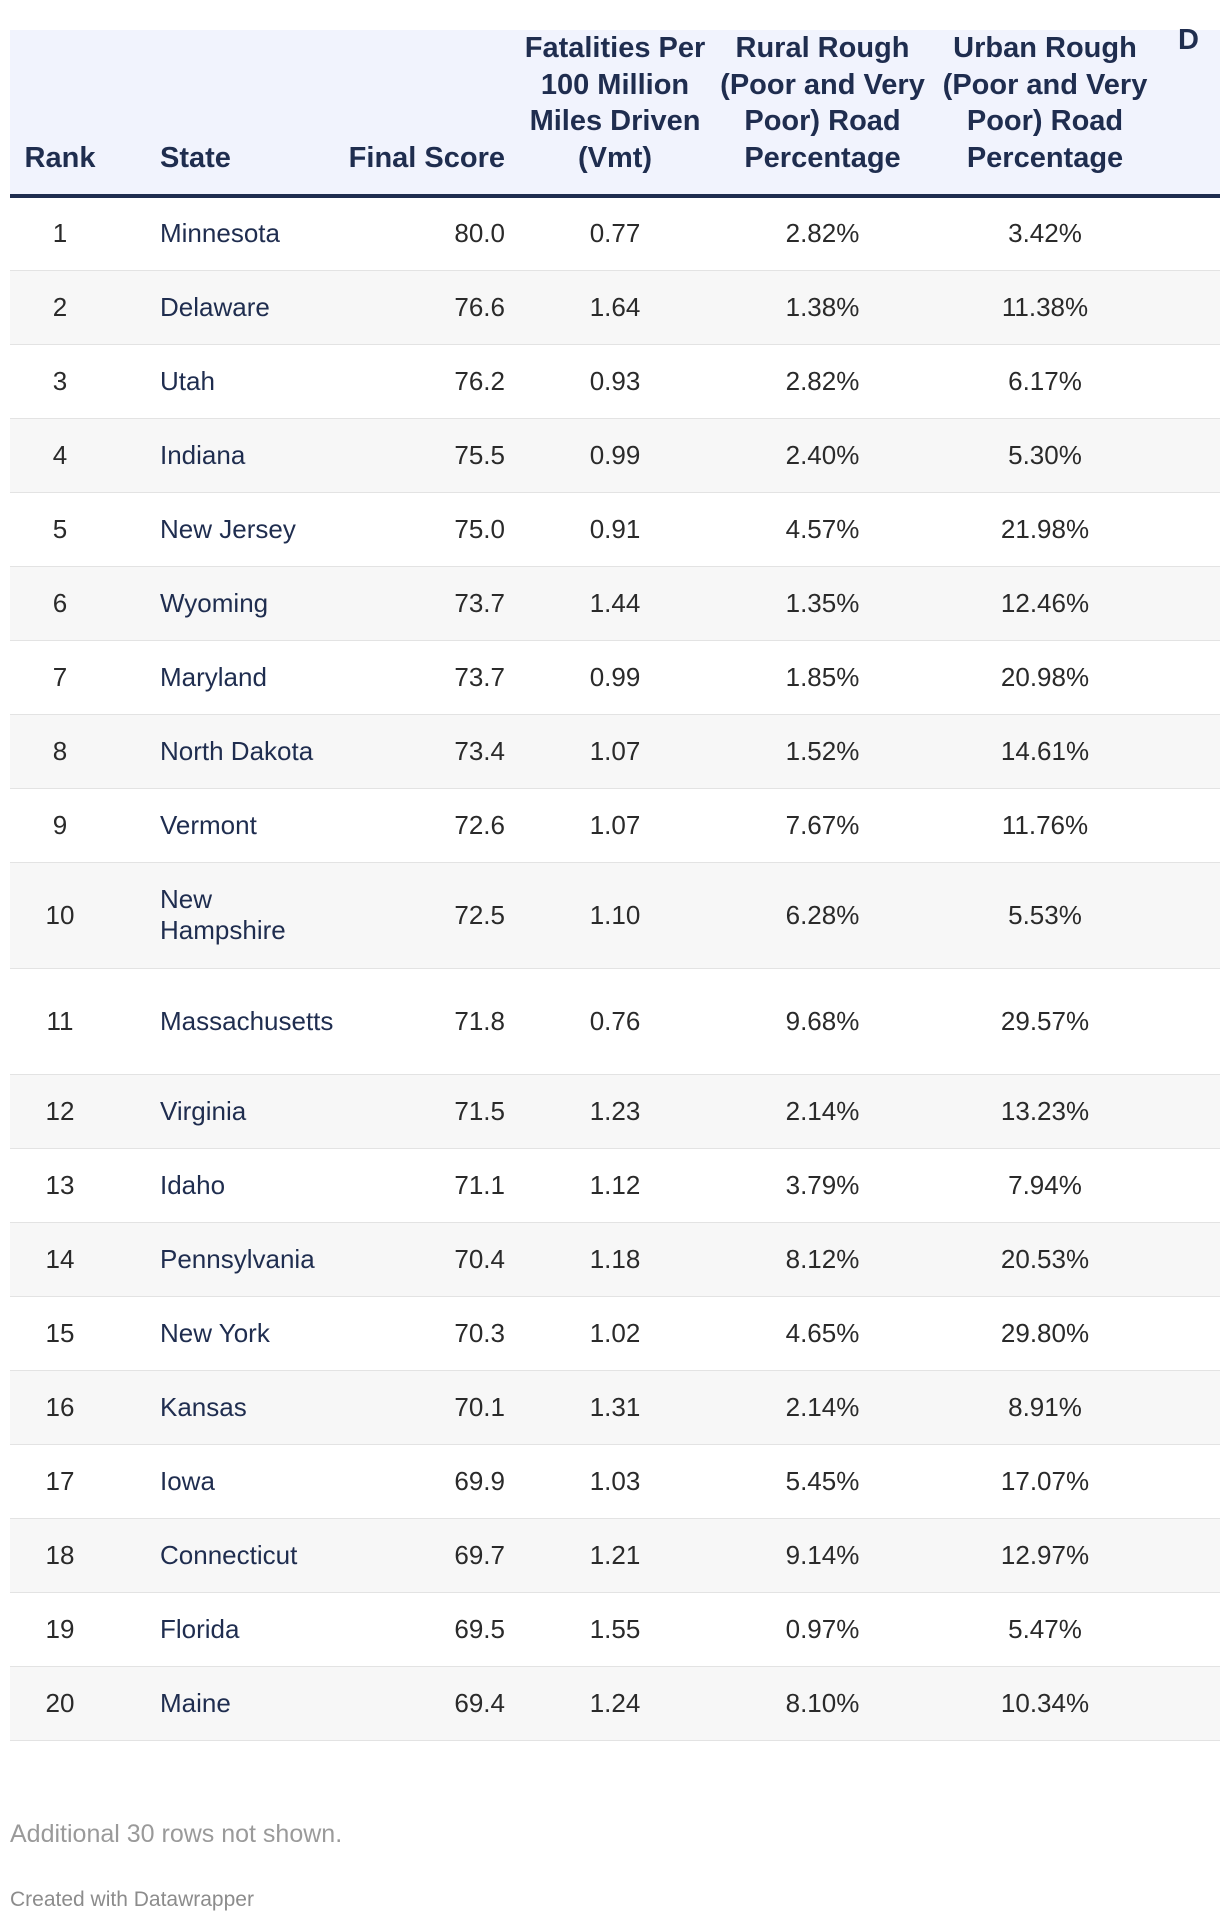 The image size is (1220, 1918). What do you see at coordinates (615, 307) in the screenshot?
I see `table-row: 2 Delaware 76.6 1.64 1.38% 11.38%` at bounding box center [615, 307].